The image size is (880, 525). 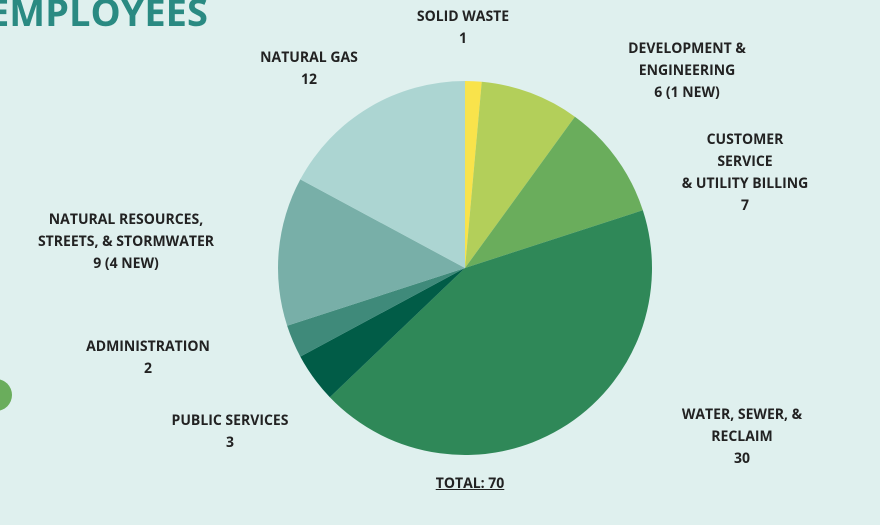 What do you see at coordinates (6, 395) in the screenshot?
I see `decor-blob` at bounding box center [6, 395].